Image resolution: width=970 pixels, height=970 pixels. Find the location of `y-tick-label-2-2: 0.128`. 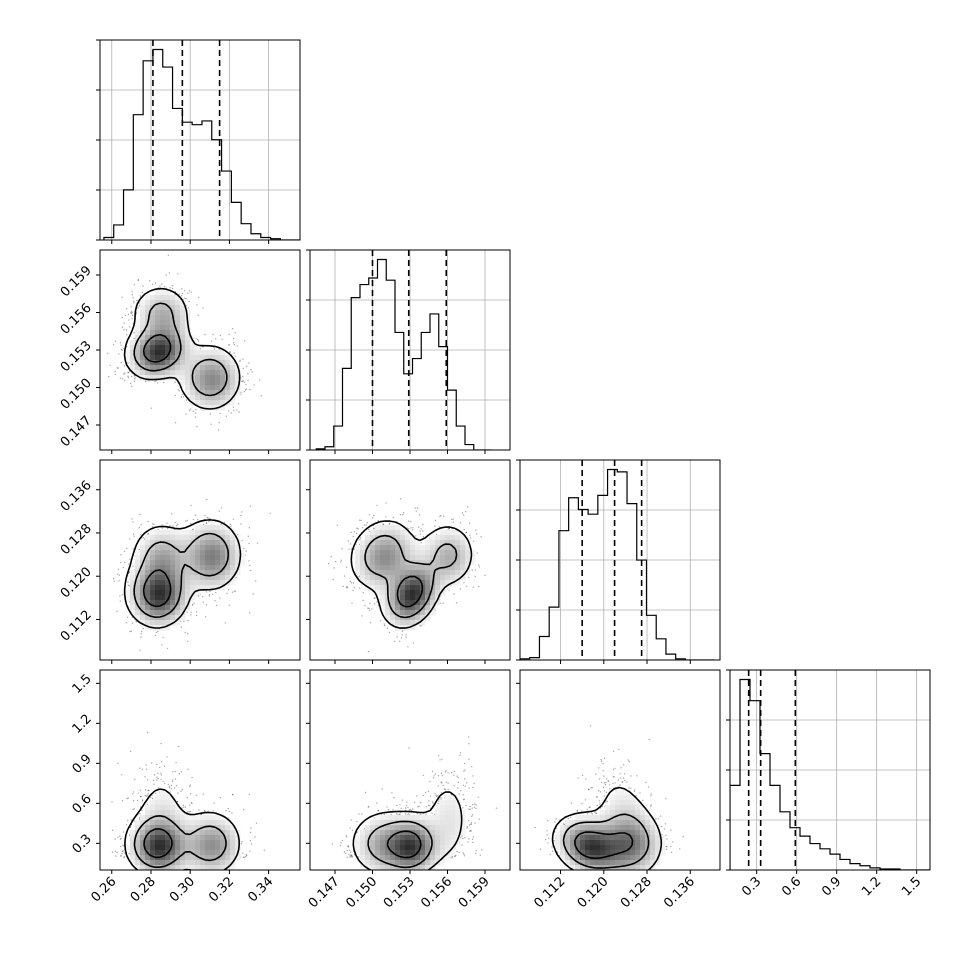

y-tick-label-2-2: 0.128 is located at coordinates (76, 539).